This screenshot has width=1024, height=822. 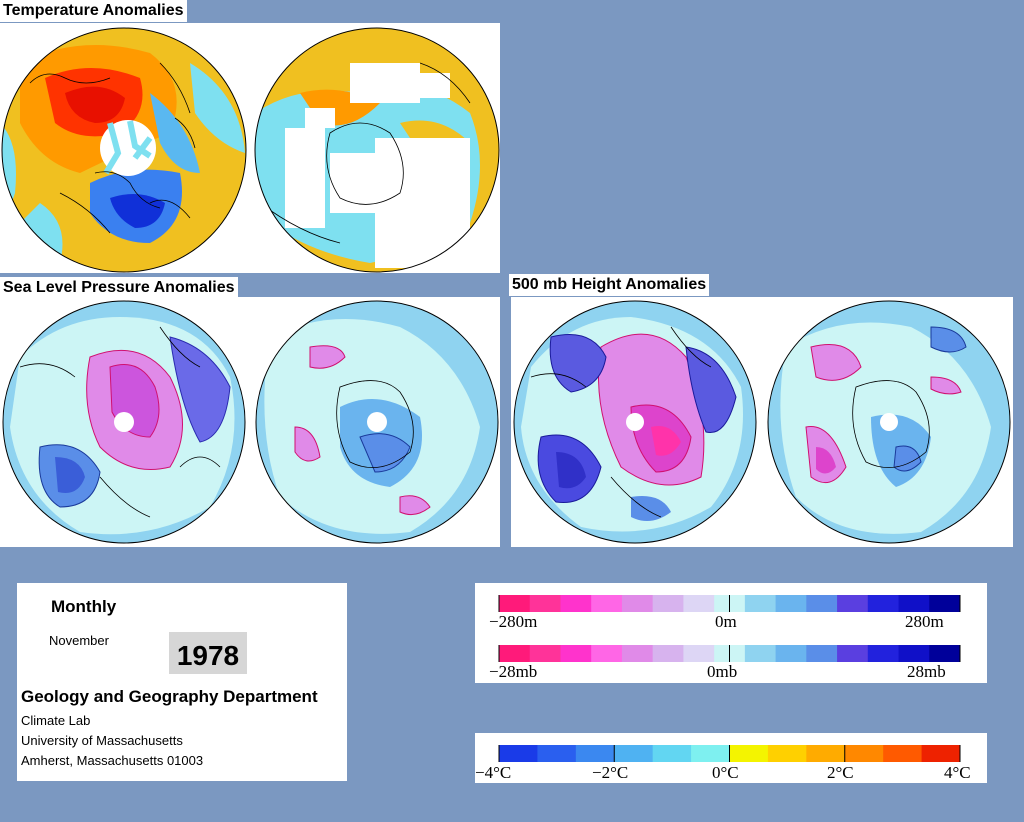 What do you see at coordinates (79, 640) in the screenshot?
I see `month-label: November` at bounding box center [79, 640].